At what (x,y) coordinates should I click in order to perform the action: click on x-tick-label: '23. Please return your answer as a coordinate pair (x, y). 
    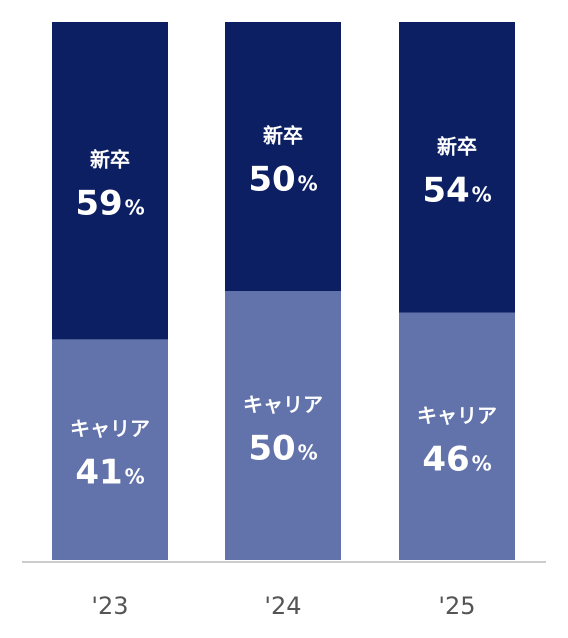
    Looking at the image, I should click on (109, 606).